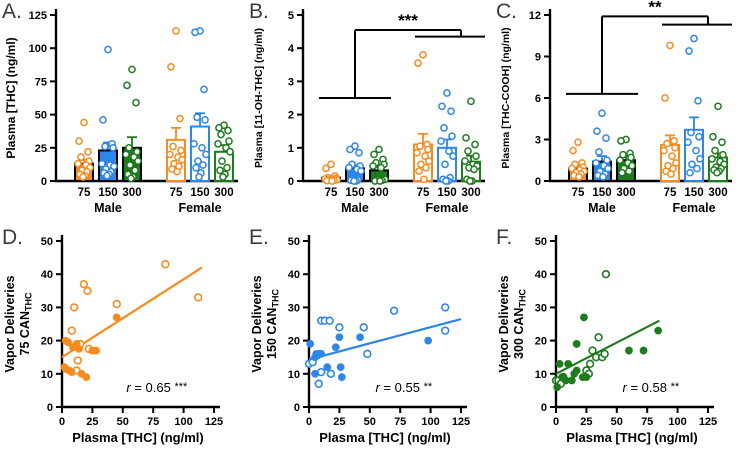 The width and height of the screenshot is (740, 452). What do you see at coordinates (12, 11) in the screenshot?
I see `panel-a-label: A.` at bounding box center [12, 11].